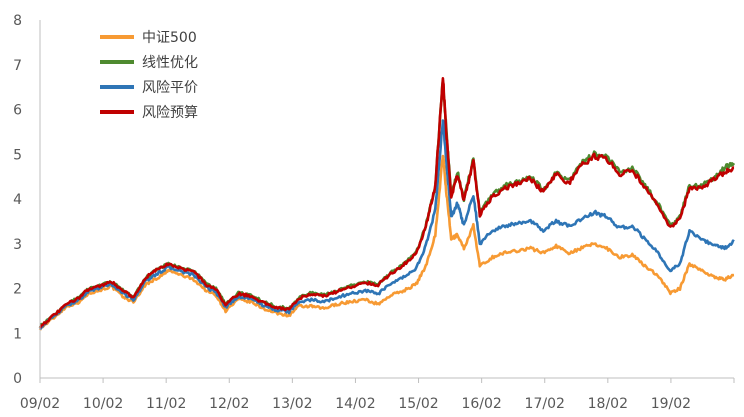 The width and height of the screenshot is (744, 417). Describe the element at coordinates (170, 113) in the screenshot. I see `legend-label: 风险预算` at that location.